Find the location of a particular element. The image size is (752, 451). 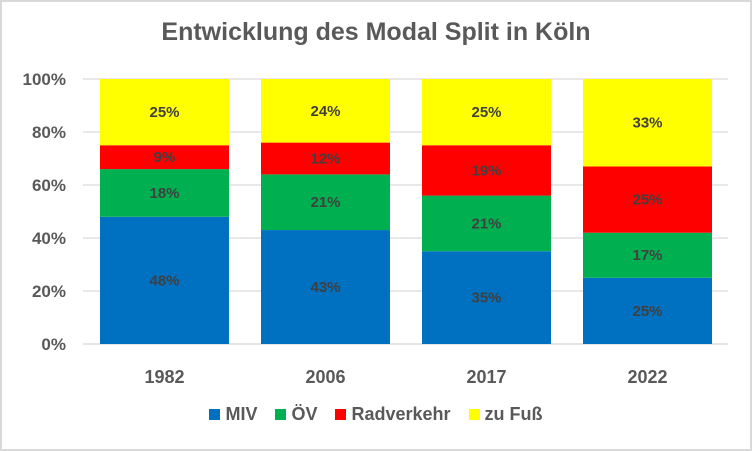

bar-segment-miv-2017 is located at coordinates (486, 297).